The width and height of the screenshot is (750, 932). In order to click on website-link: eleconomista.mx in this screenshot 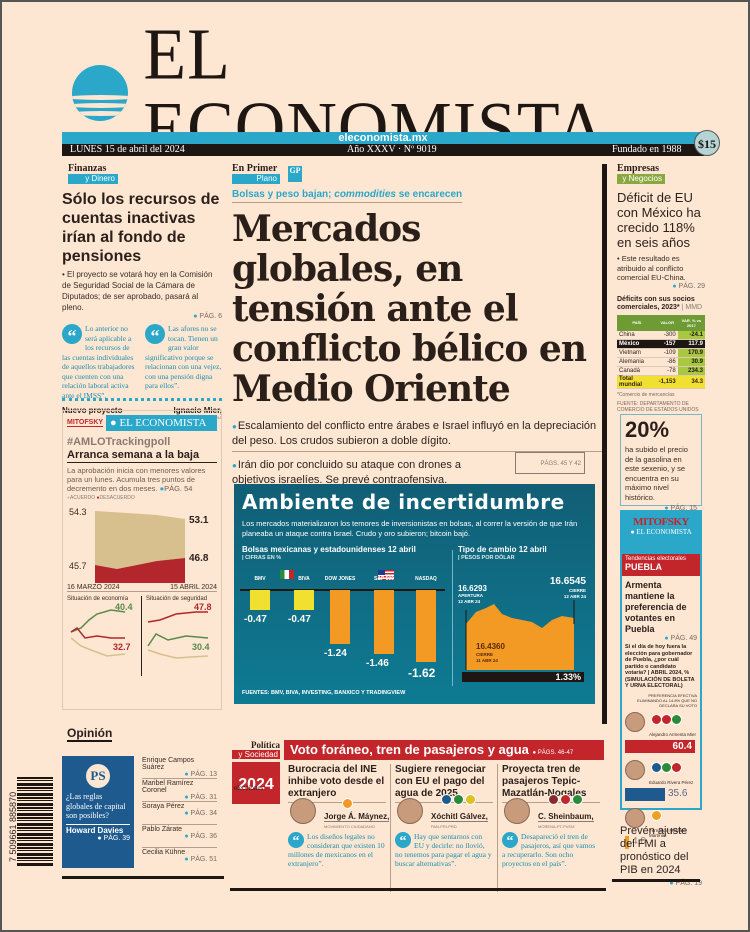, I will do `click(383, 138)`.